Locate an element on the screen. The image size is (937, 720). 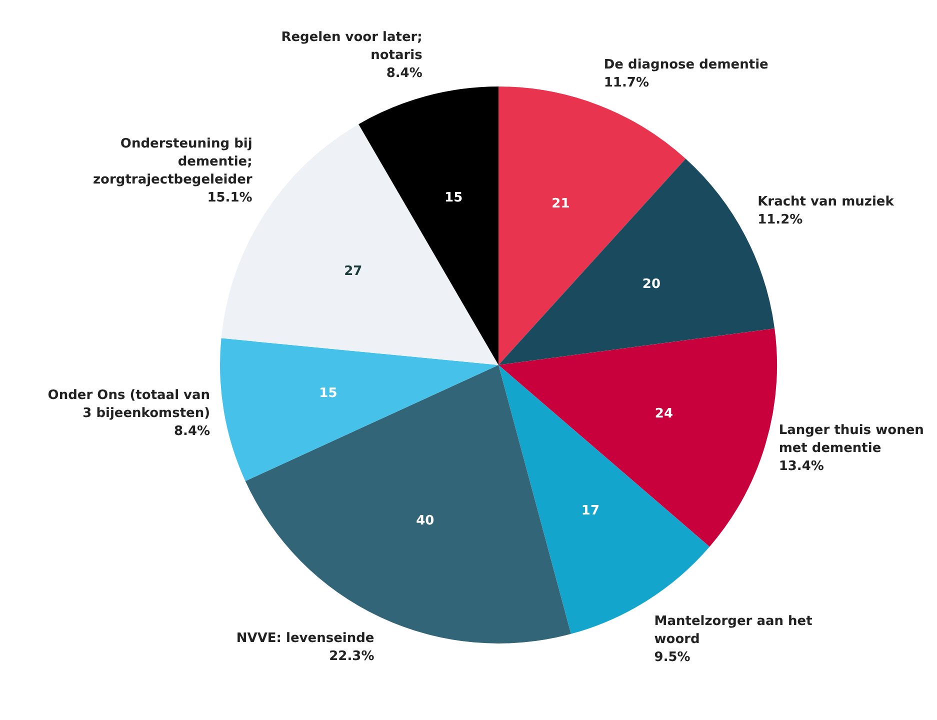
slice-label: Regelen voor later; notaris is located at coordinates (352, 46).